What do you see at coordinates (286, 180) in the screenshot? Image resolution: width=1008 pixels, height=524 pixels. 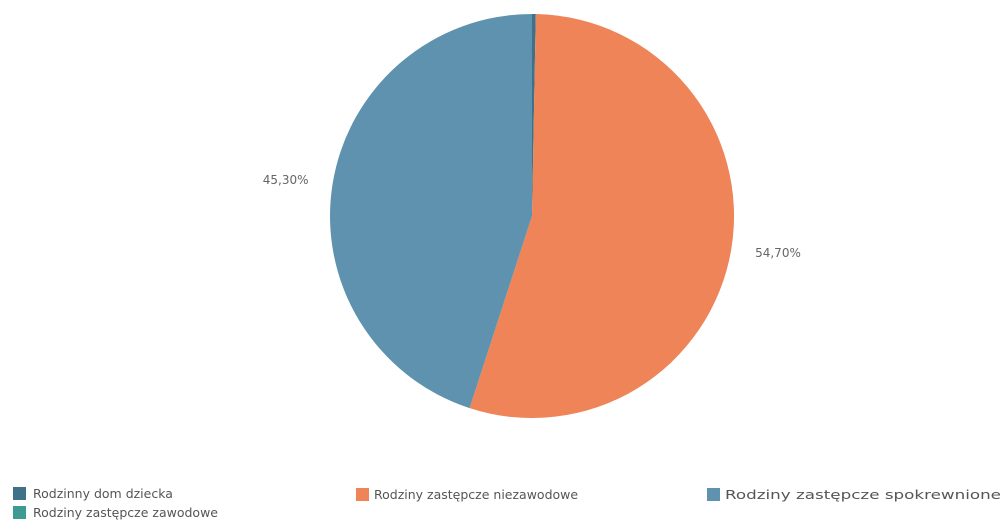 I see `slice-value-label: 45,30%` at bounding box center [286, 180].